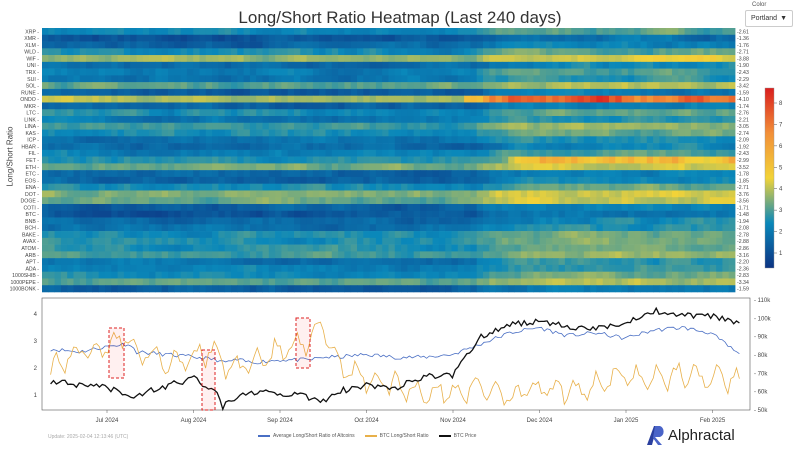 The height and width of the screenshot is (450, 800). Describe the element at coordinates (769, 18) in the screenshot. I see `color-scale-select: Portland ▼` at that location.